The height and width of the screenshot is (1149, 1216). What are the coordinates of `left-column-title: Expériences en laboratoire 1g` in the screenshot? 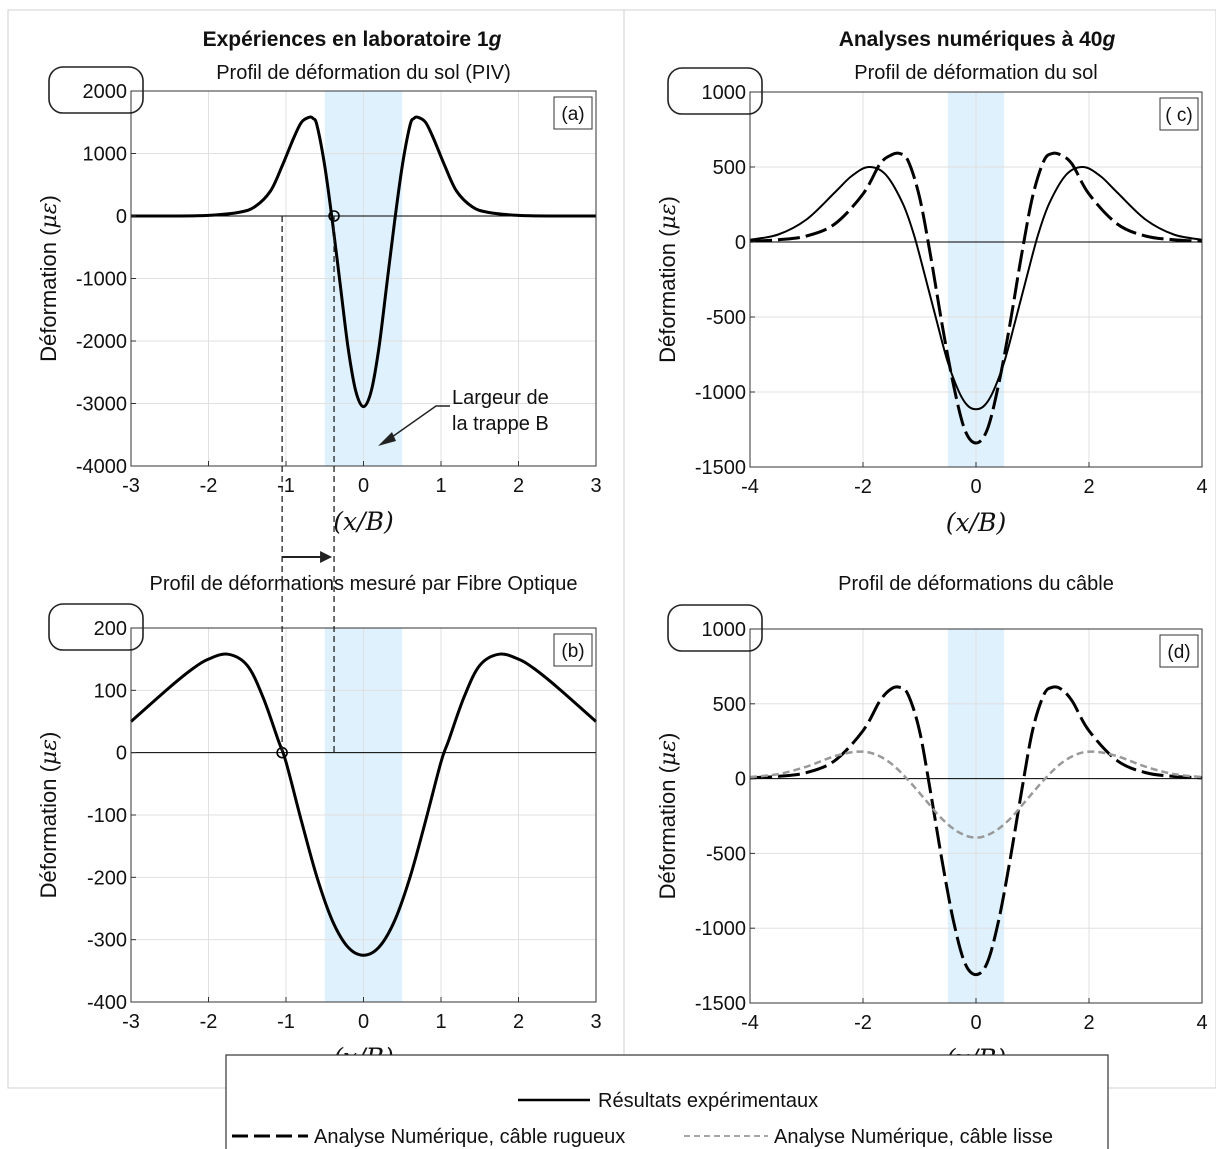 It's located at (352, 39).